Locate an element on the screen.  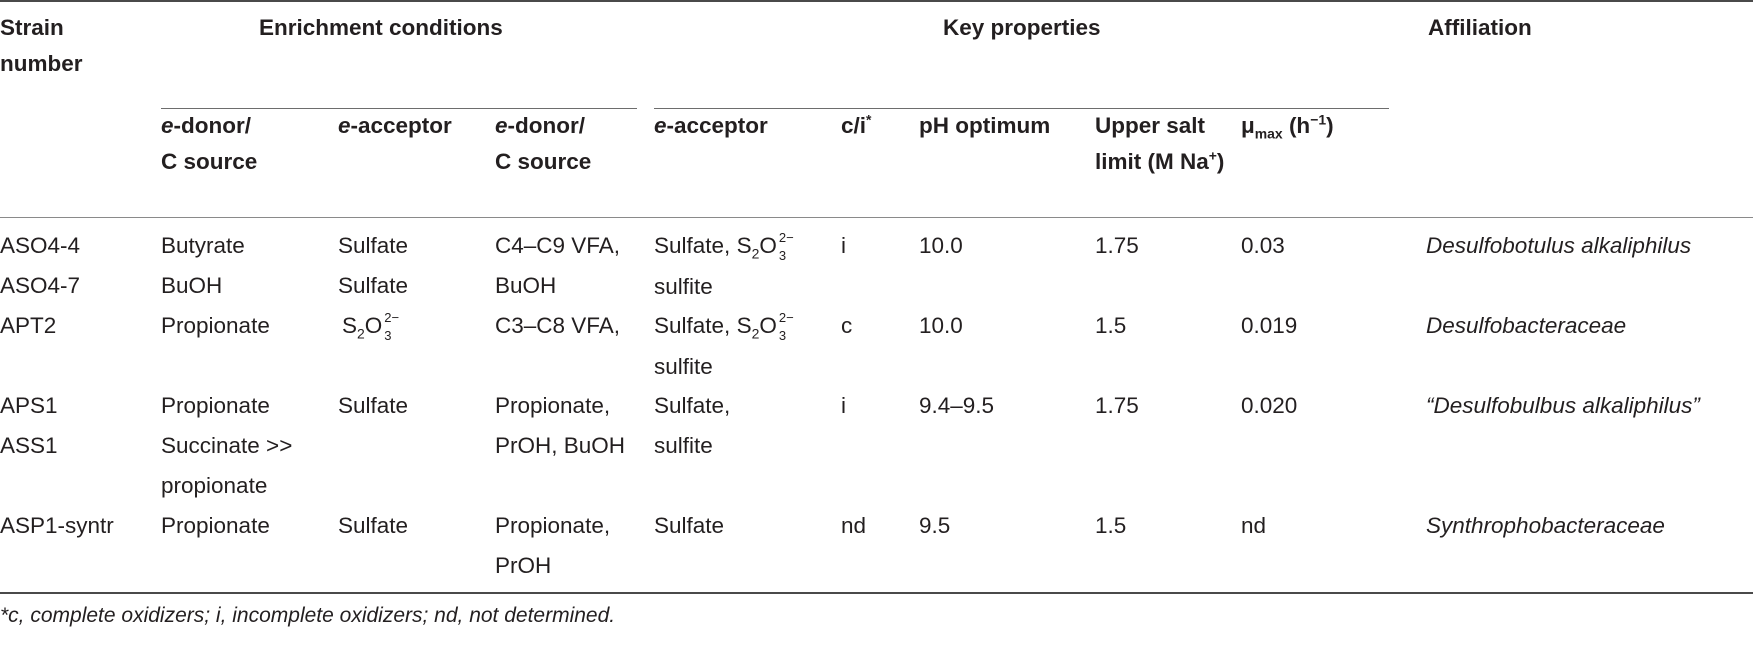
mu-cell: 0.019 is located at coordinates (1269, 325).